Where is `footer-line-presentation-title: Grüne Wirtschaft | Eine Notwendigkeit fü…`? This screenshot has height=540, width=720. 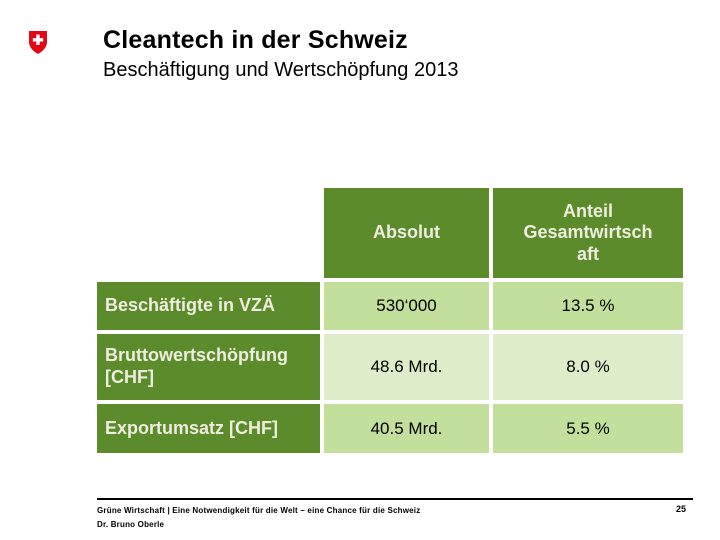
footer-line-presentation-title: Grüne Wirtschaft | Eine Notwendigkeit fü… is located at coordinates (259, 510).